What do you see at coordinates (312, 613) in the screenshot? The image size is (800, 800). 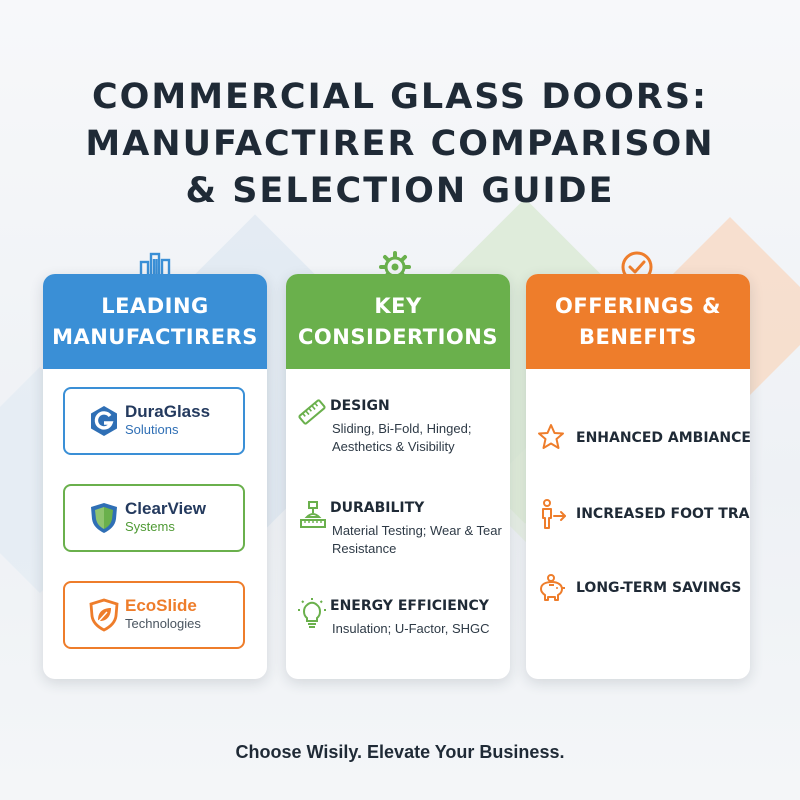 I see `lightbulb-icon` at bounding box center [312, 613].